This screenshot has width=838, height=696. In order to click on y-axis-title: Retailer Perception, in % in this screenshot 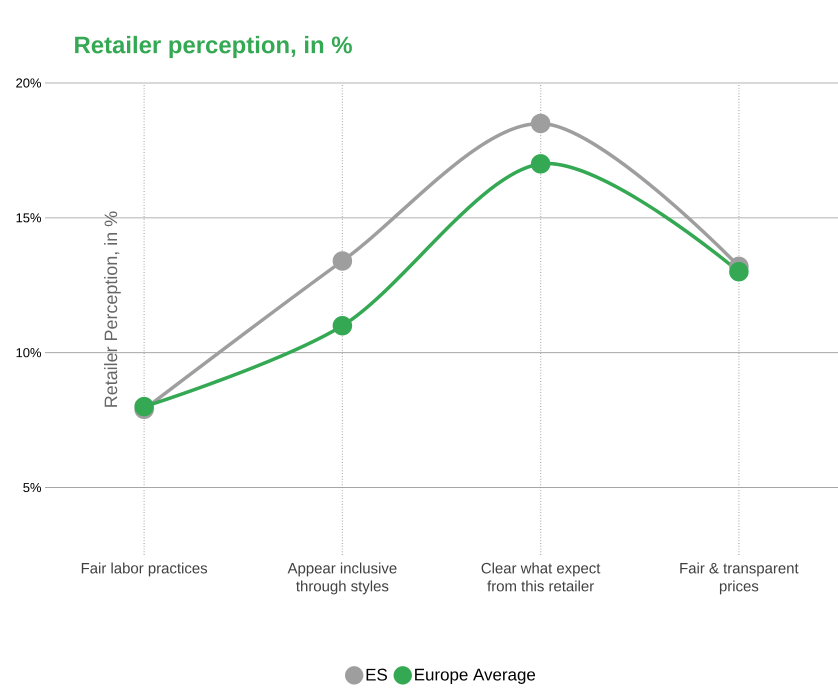, I will do `click(112, 309)`.